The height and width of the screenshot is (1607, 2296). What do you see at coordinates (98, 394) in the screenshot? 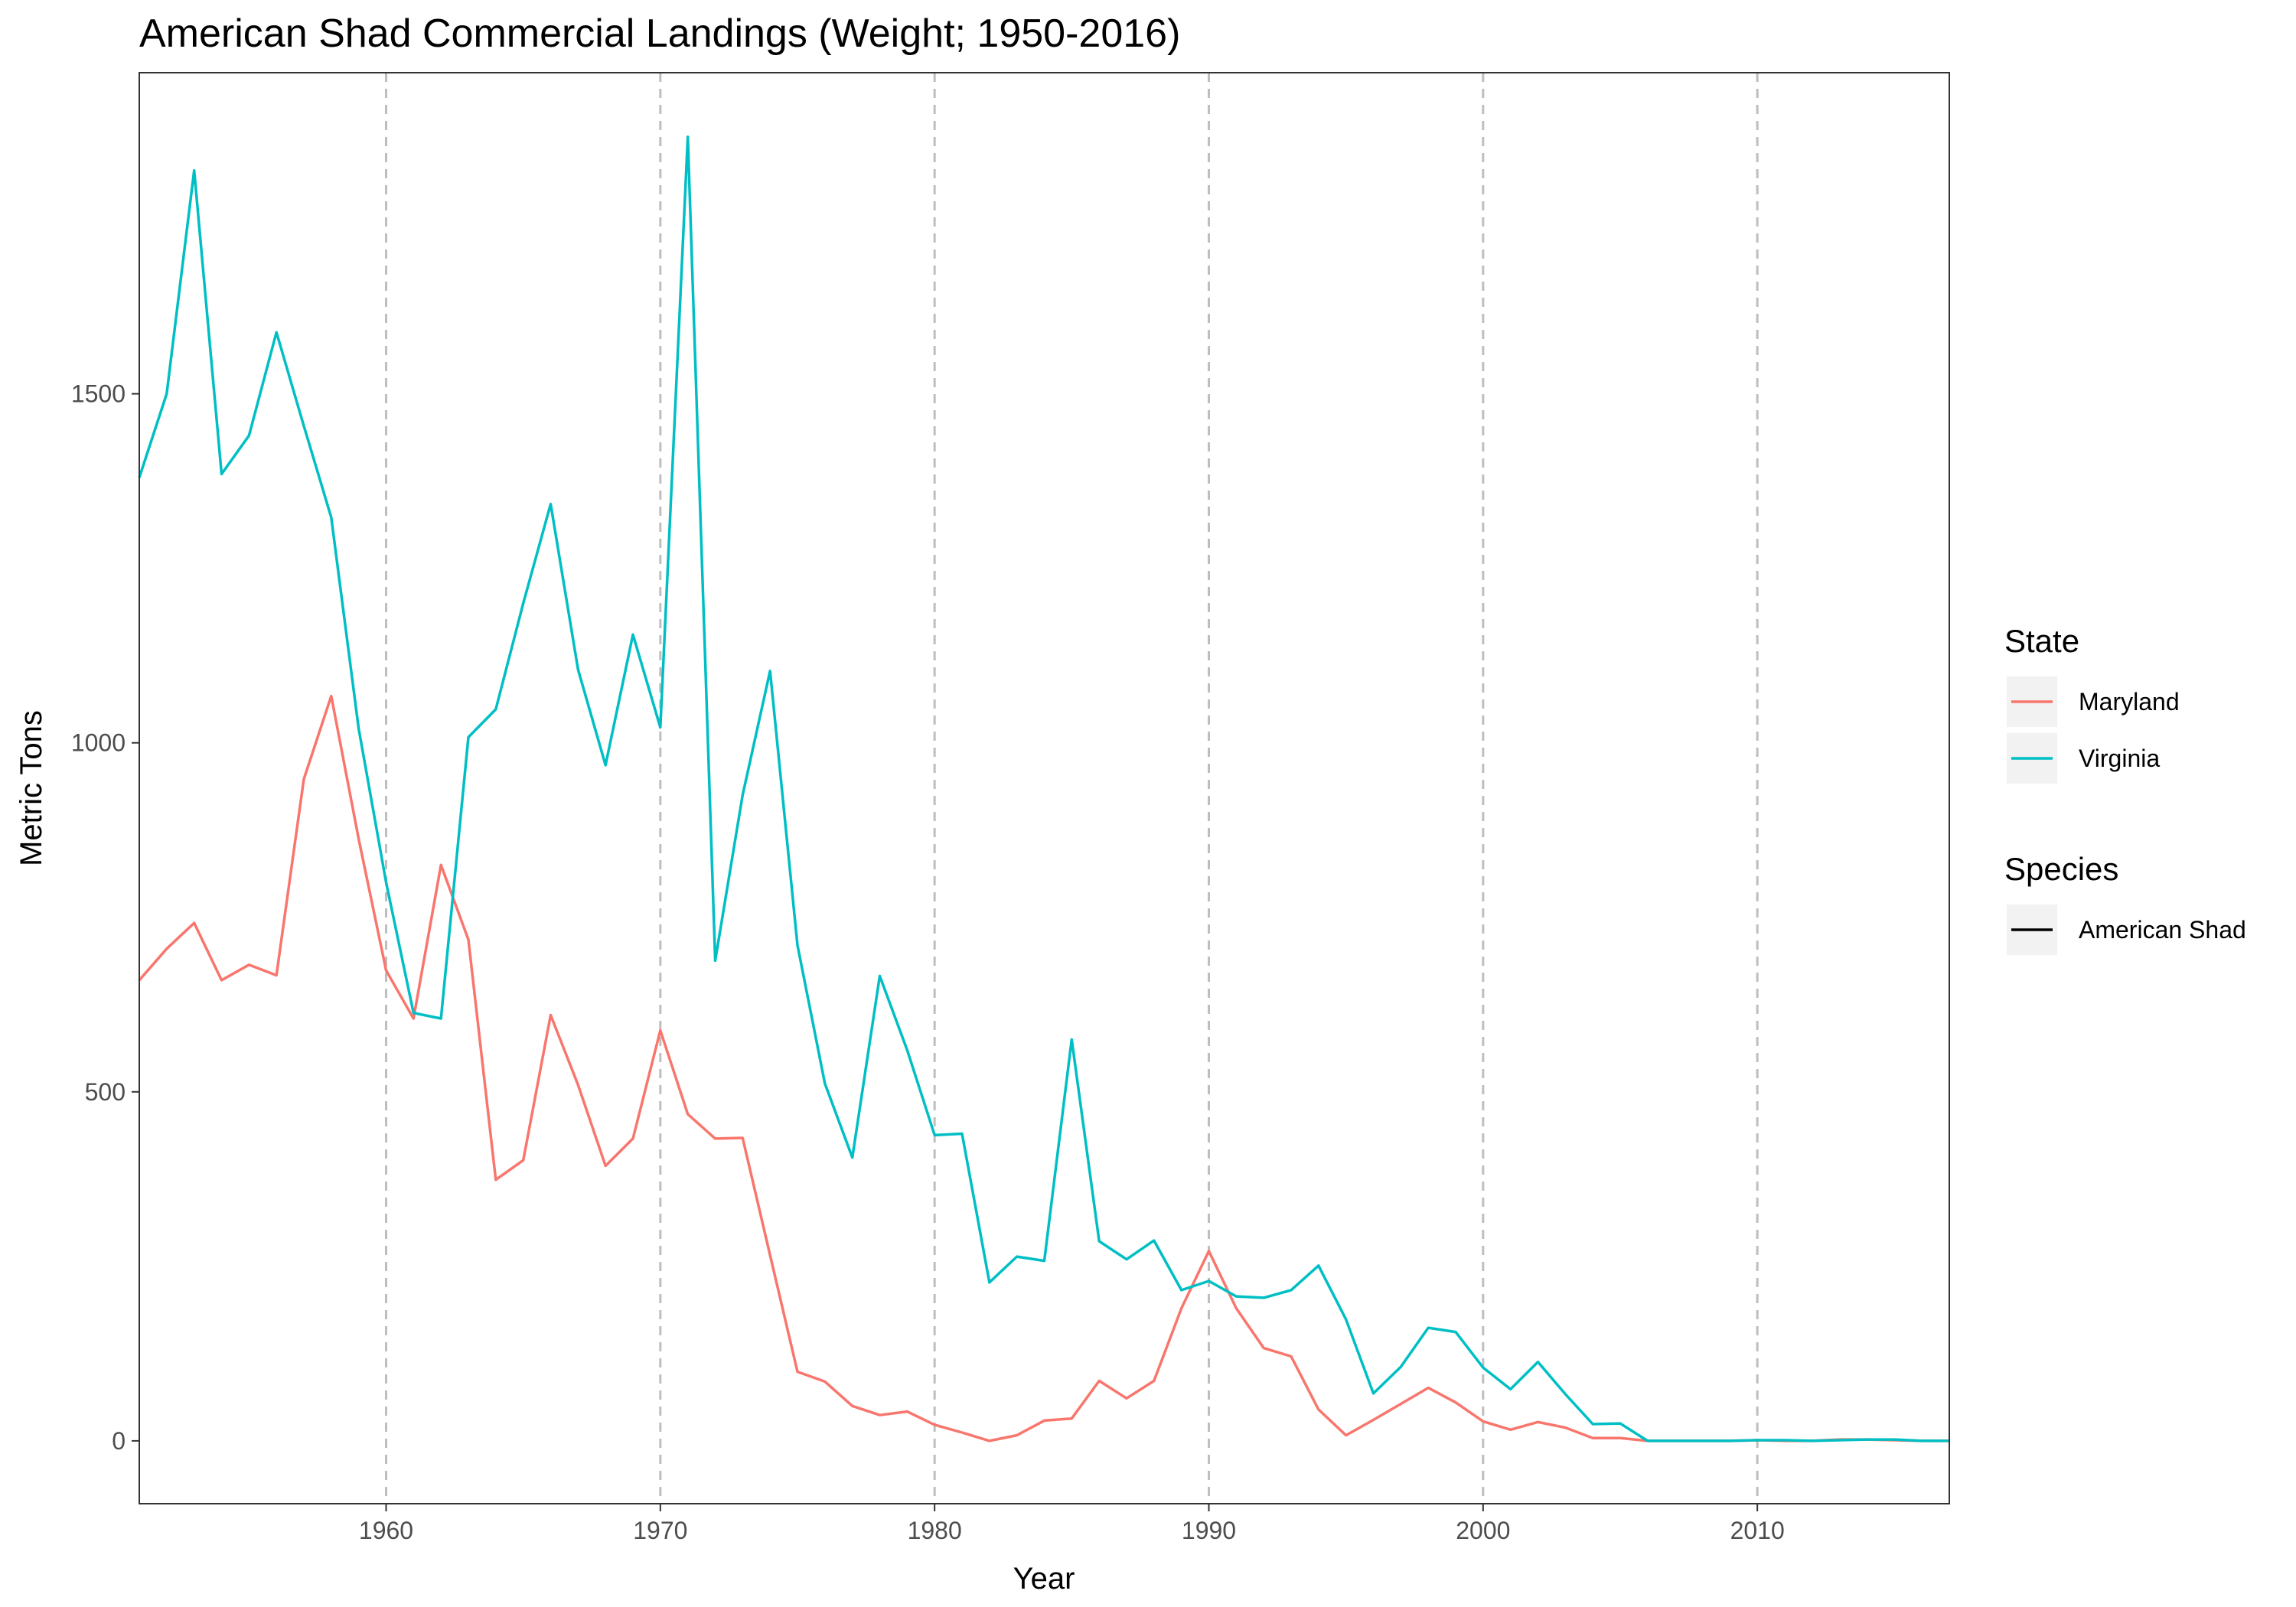
I see `y-tick-label: 1500` at bounding box center [98, 394].